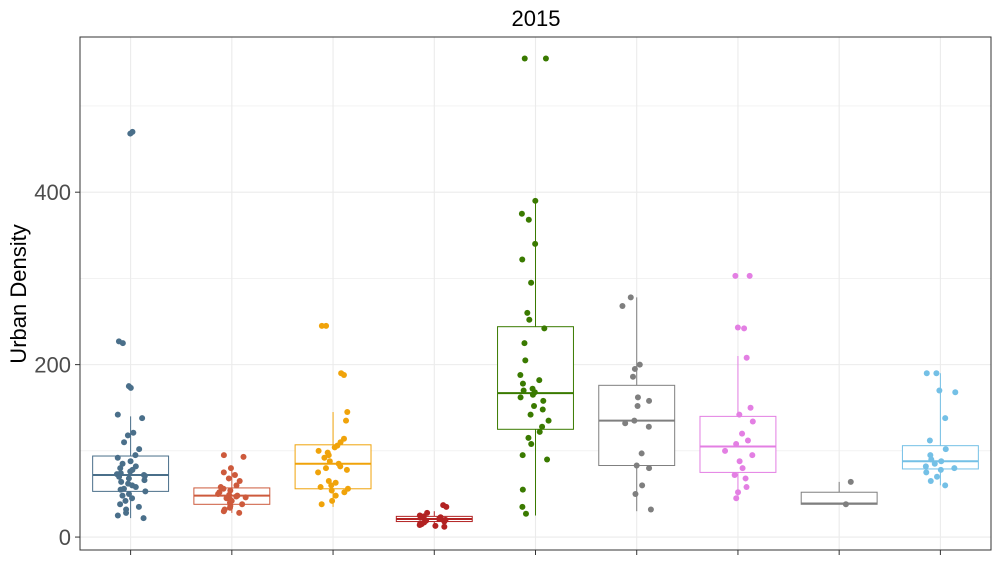 The width and height of the screenshot is (1000, 562). I want to click on y-tick-label: 200, so click(52, 365).